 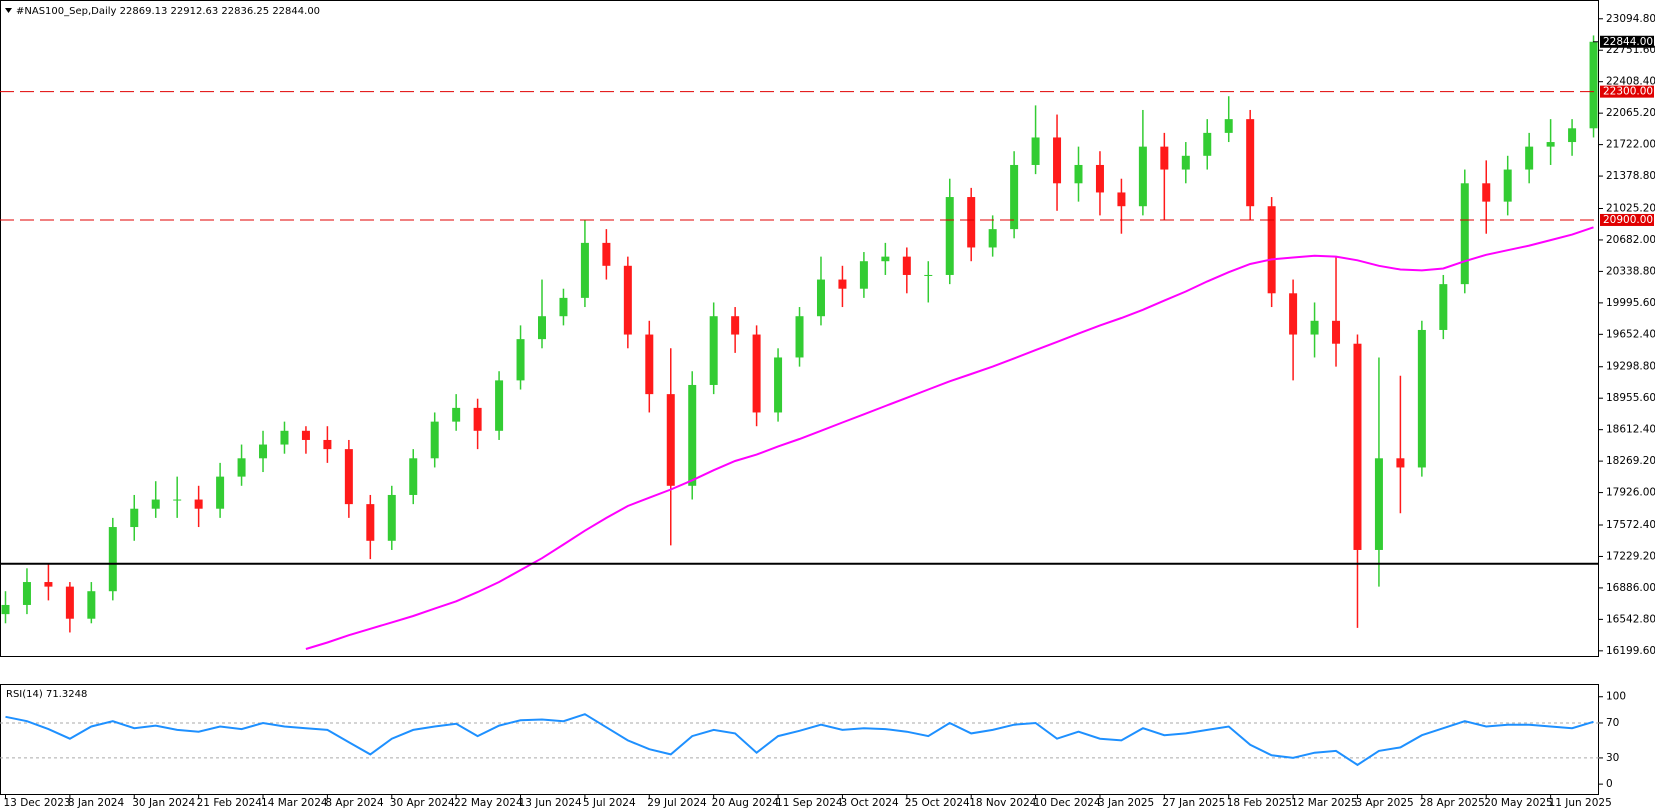 What do you see at coordinates (1630, 525) in the screenshot?
I see `y-tick-label: 17572.40` at bounding box center [1630, 525].